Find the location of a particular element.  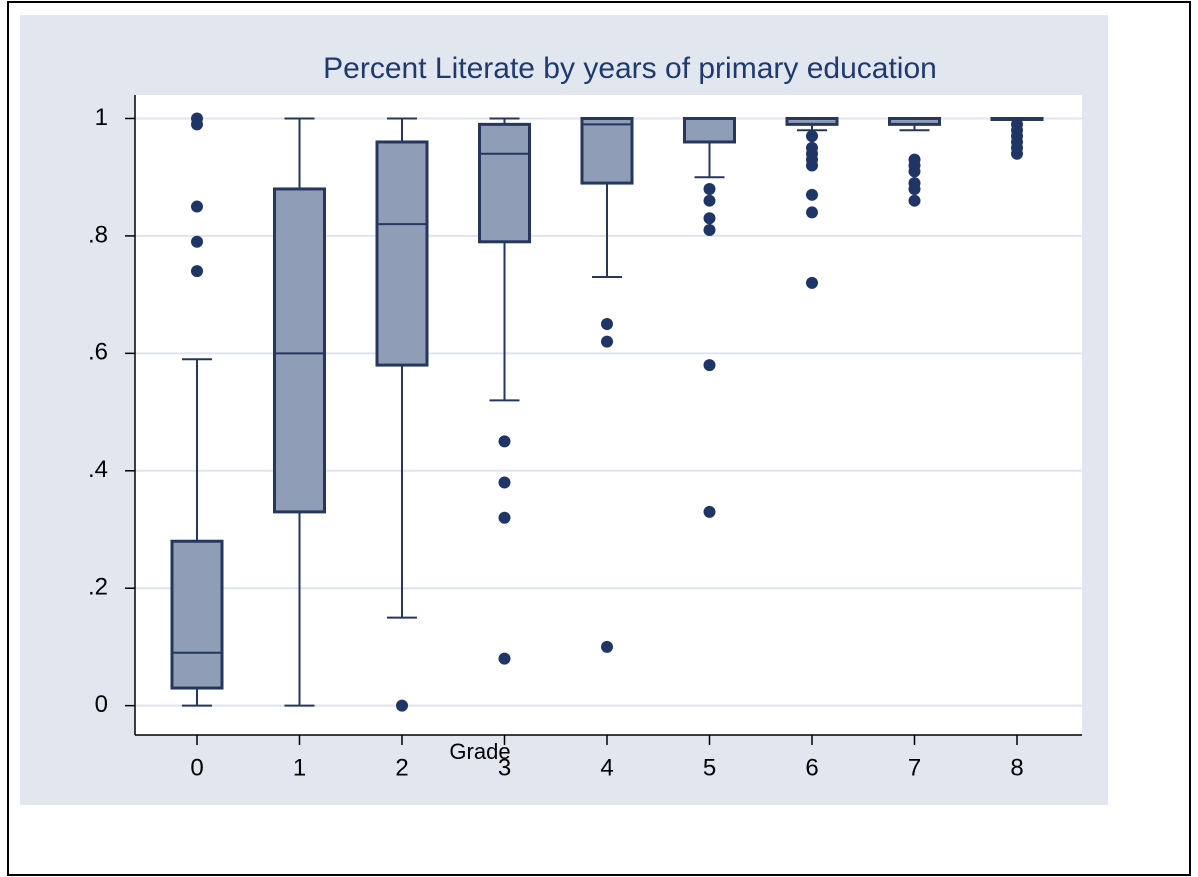

x-tick-label: 6 is located at coordinates (811, 767).